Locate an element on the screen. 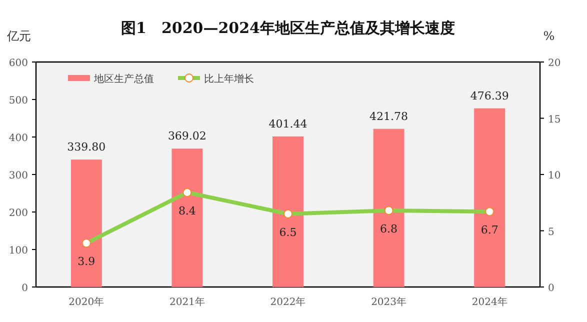 This screenshot has width=587, height=322. y-tick-label: 200 is located at coordinates (18, 213).